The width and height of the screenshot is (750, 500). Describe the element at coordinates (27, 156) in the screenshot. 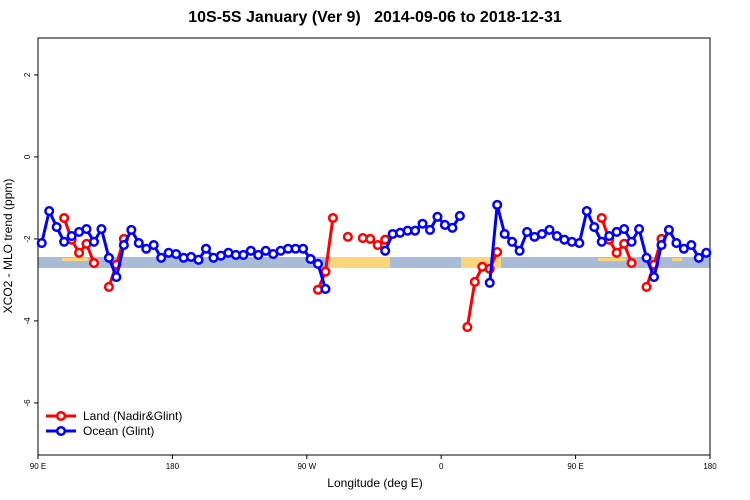

I see `y-tick-label: 0` at that location.